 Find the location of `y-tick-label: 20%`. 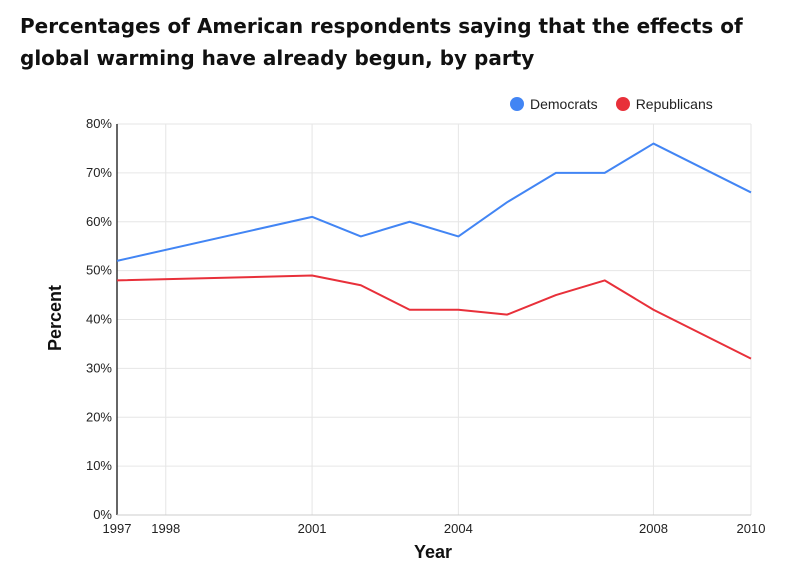

y-tick-label: 20% is located at coordinates (99, 416).